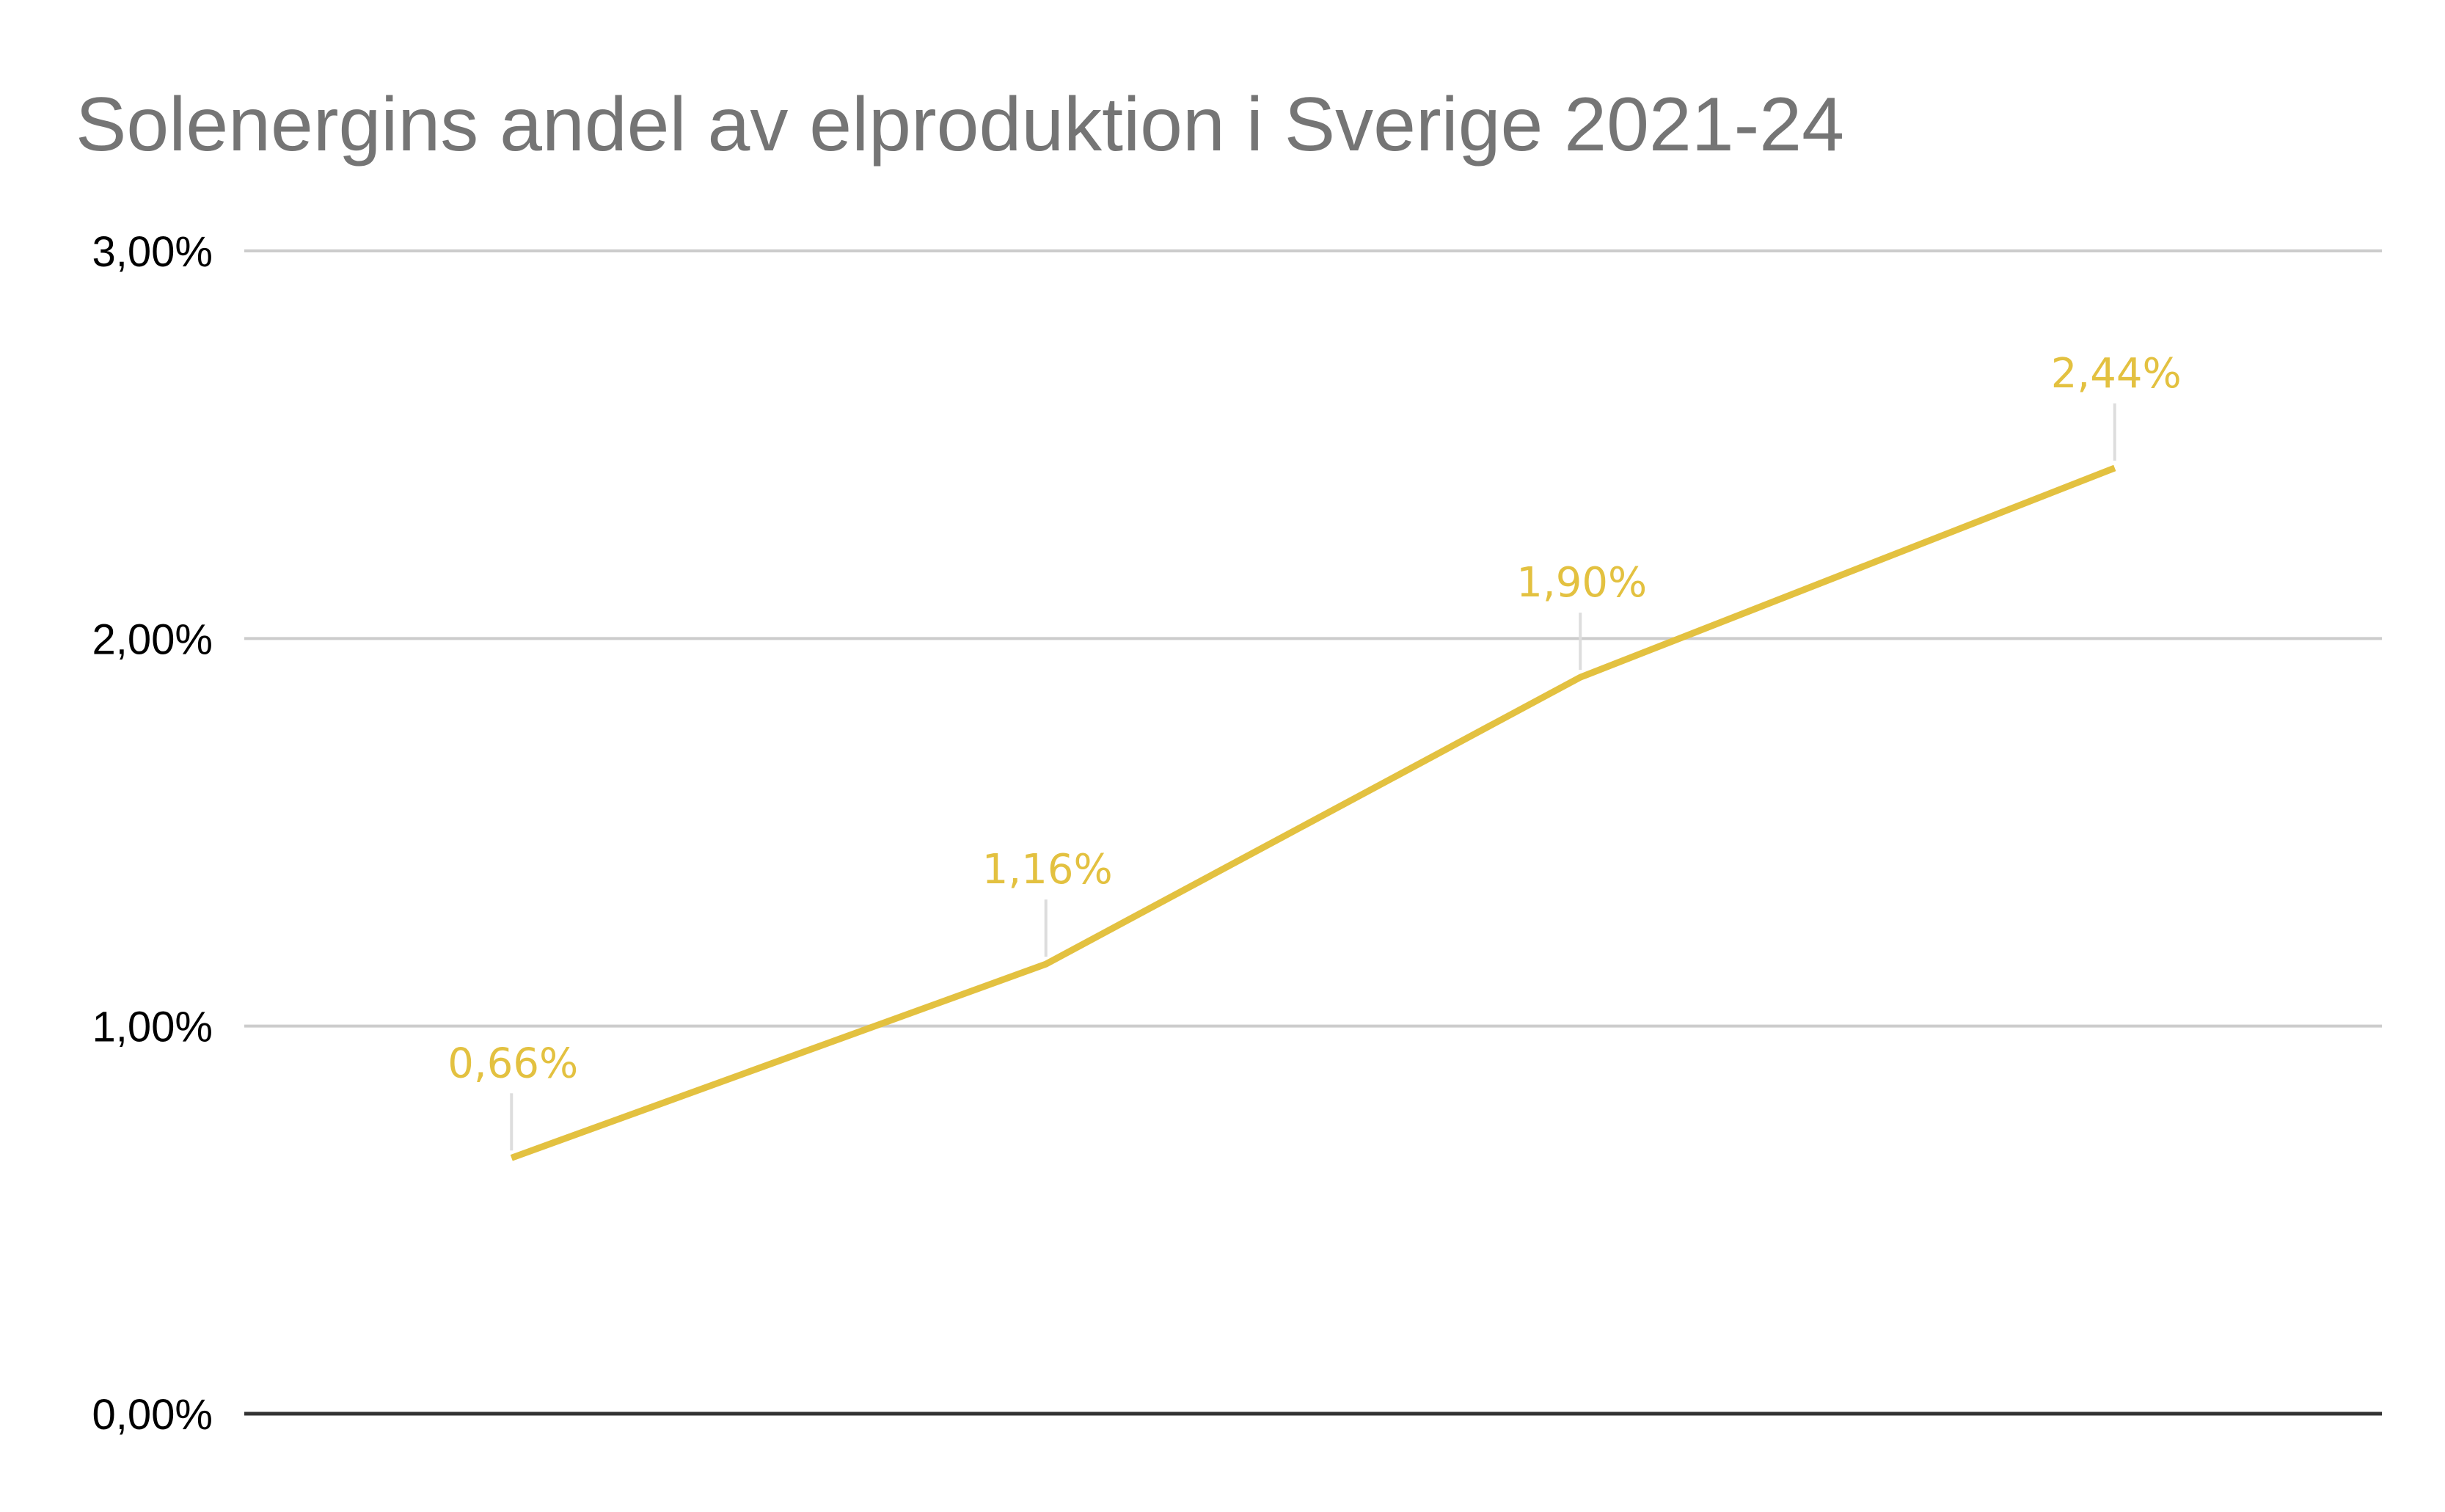 The image size is (2445, 1512). Describe the element at coordinates (2116, 374) in the screenshot. I see `data-label: 2,44%` at that location.